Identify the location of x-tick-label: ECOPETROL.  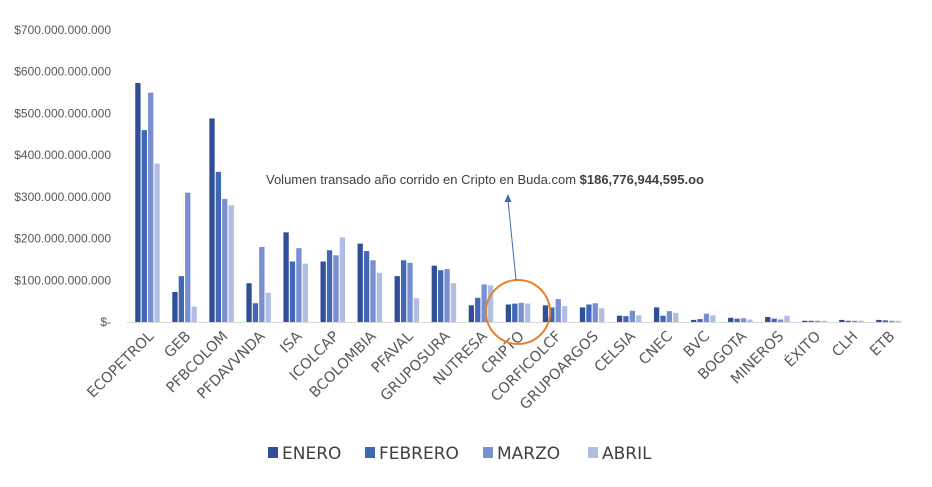
(120, 365).